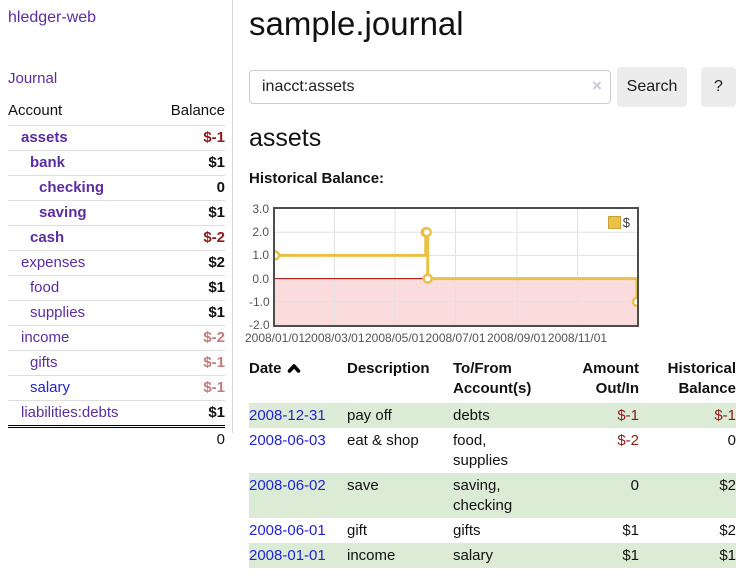 The width and height of the screenshot is (742, 582). I want to click on account-row: expenses $2, so click(116, 263).